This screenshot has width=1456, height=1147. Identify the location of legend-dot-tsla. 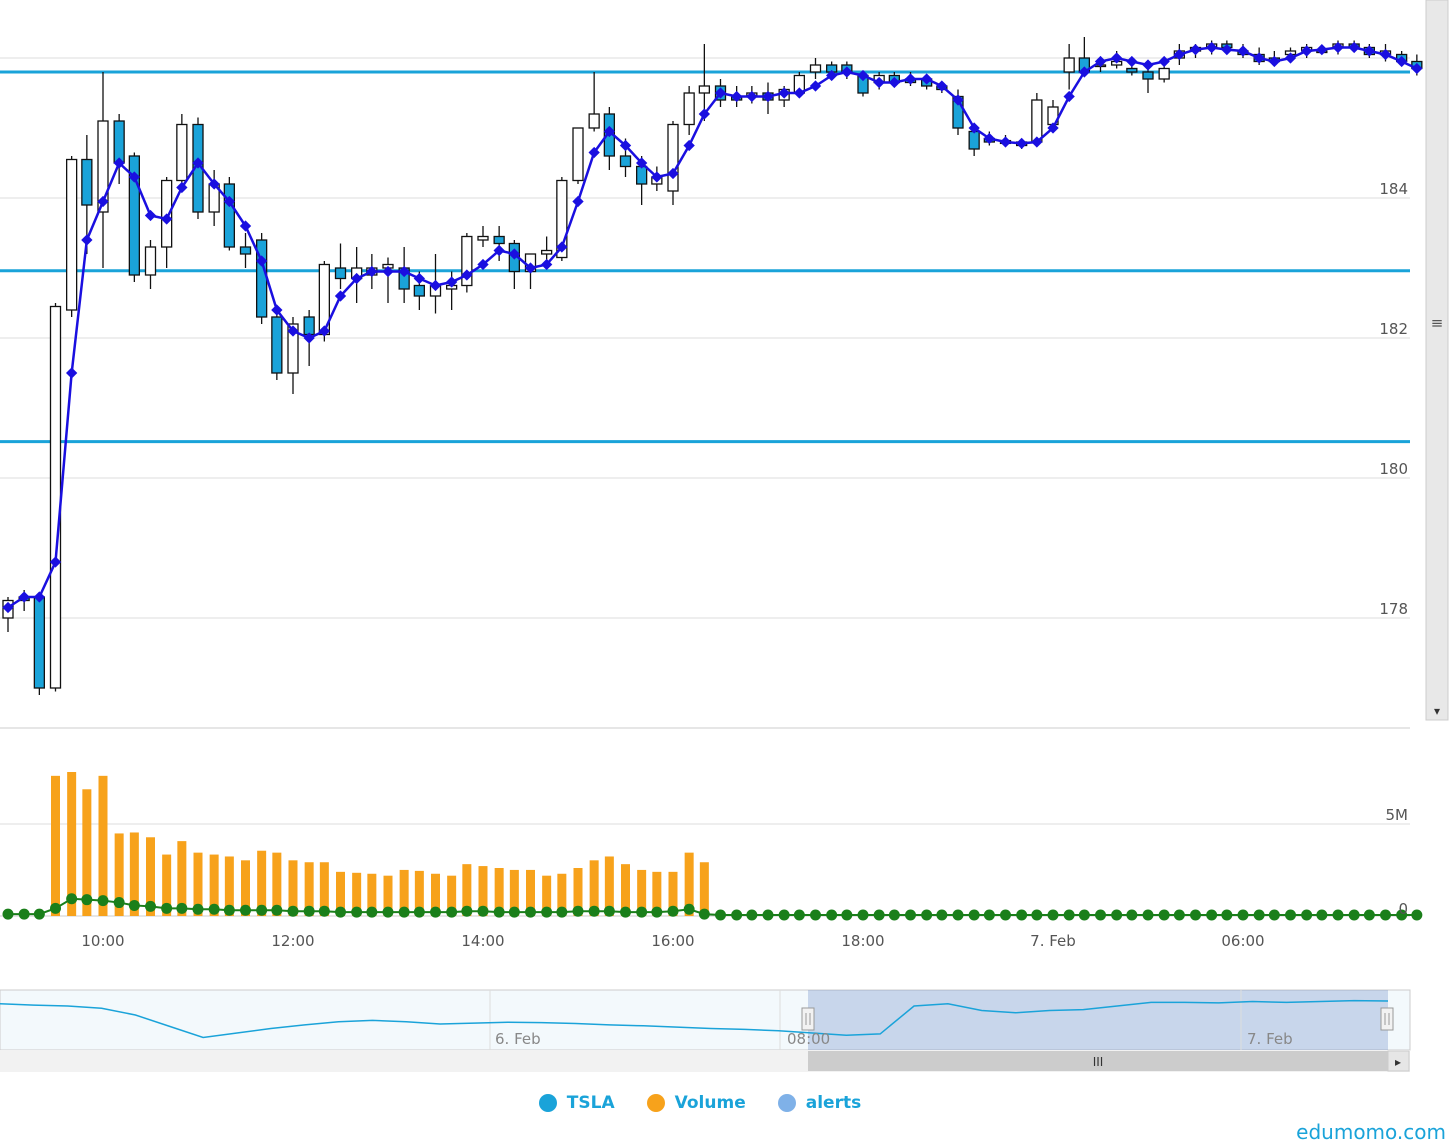
(547, 1103).